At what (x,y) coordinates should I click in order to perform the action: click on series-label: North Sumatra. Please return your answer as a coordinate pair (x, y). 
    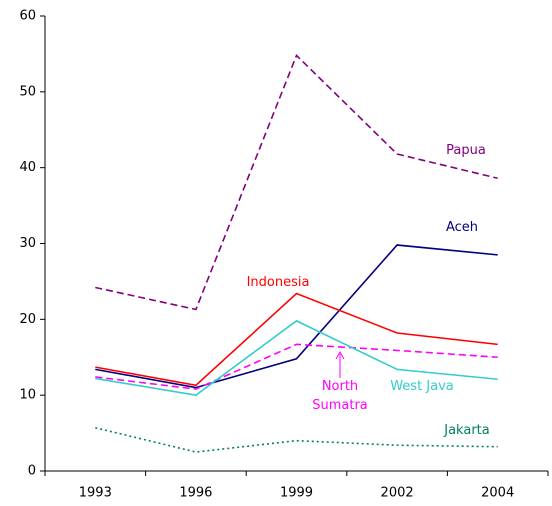
    Looking at the image, I should click on (340, 396).